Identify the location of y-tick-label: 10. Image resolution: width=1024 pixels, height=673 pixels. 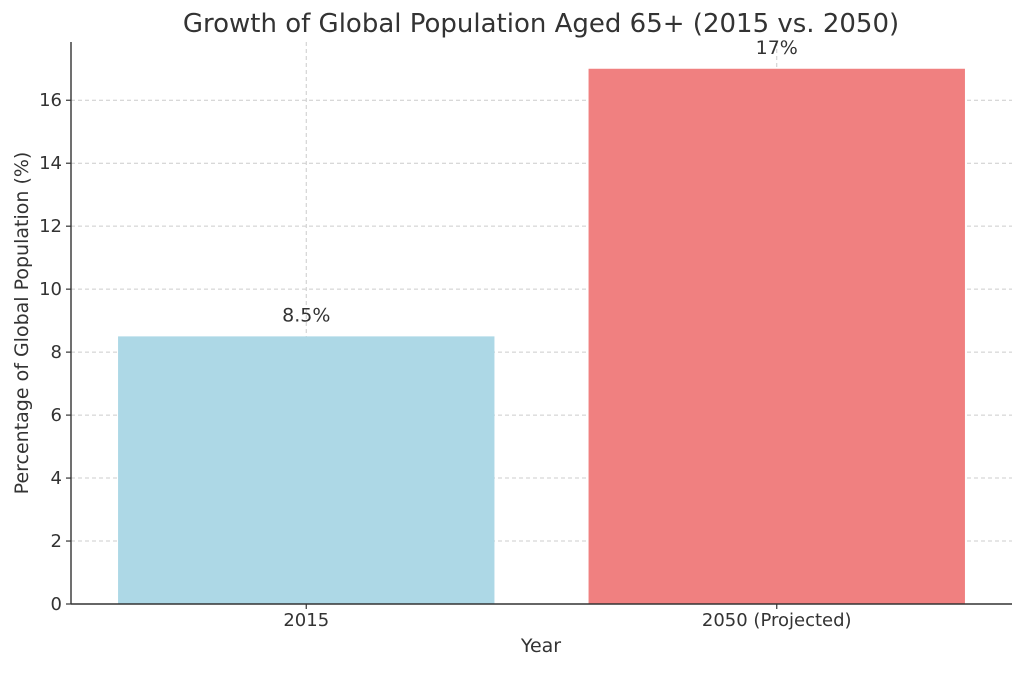
(50, 289).